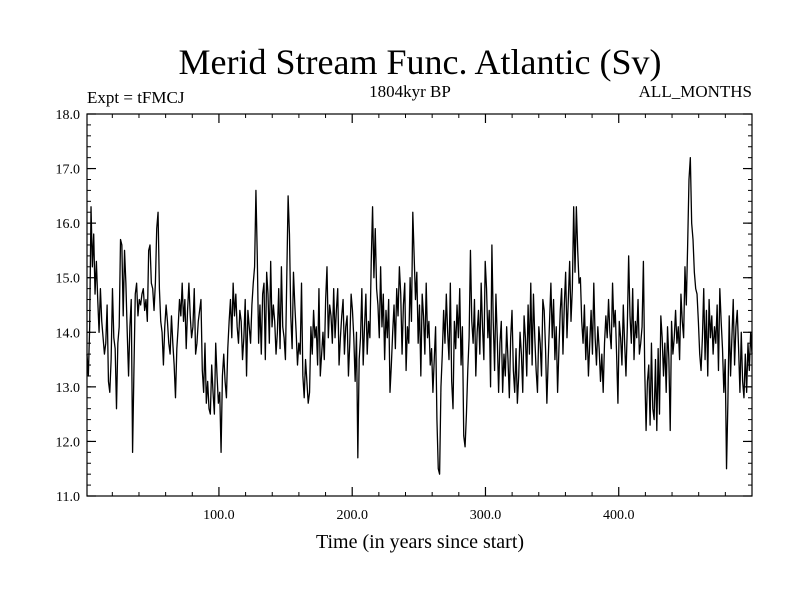 The height and width of the screenshot is (600, 800). What do you see at coordinates (420, 62) in the screenshot?
I see `chart-title: Merid Stream Func. Atlantic (Sv)` at bounding box center [420, 62].